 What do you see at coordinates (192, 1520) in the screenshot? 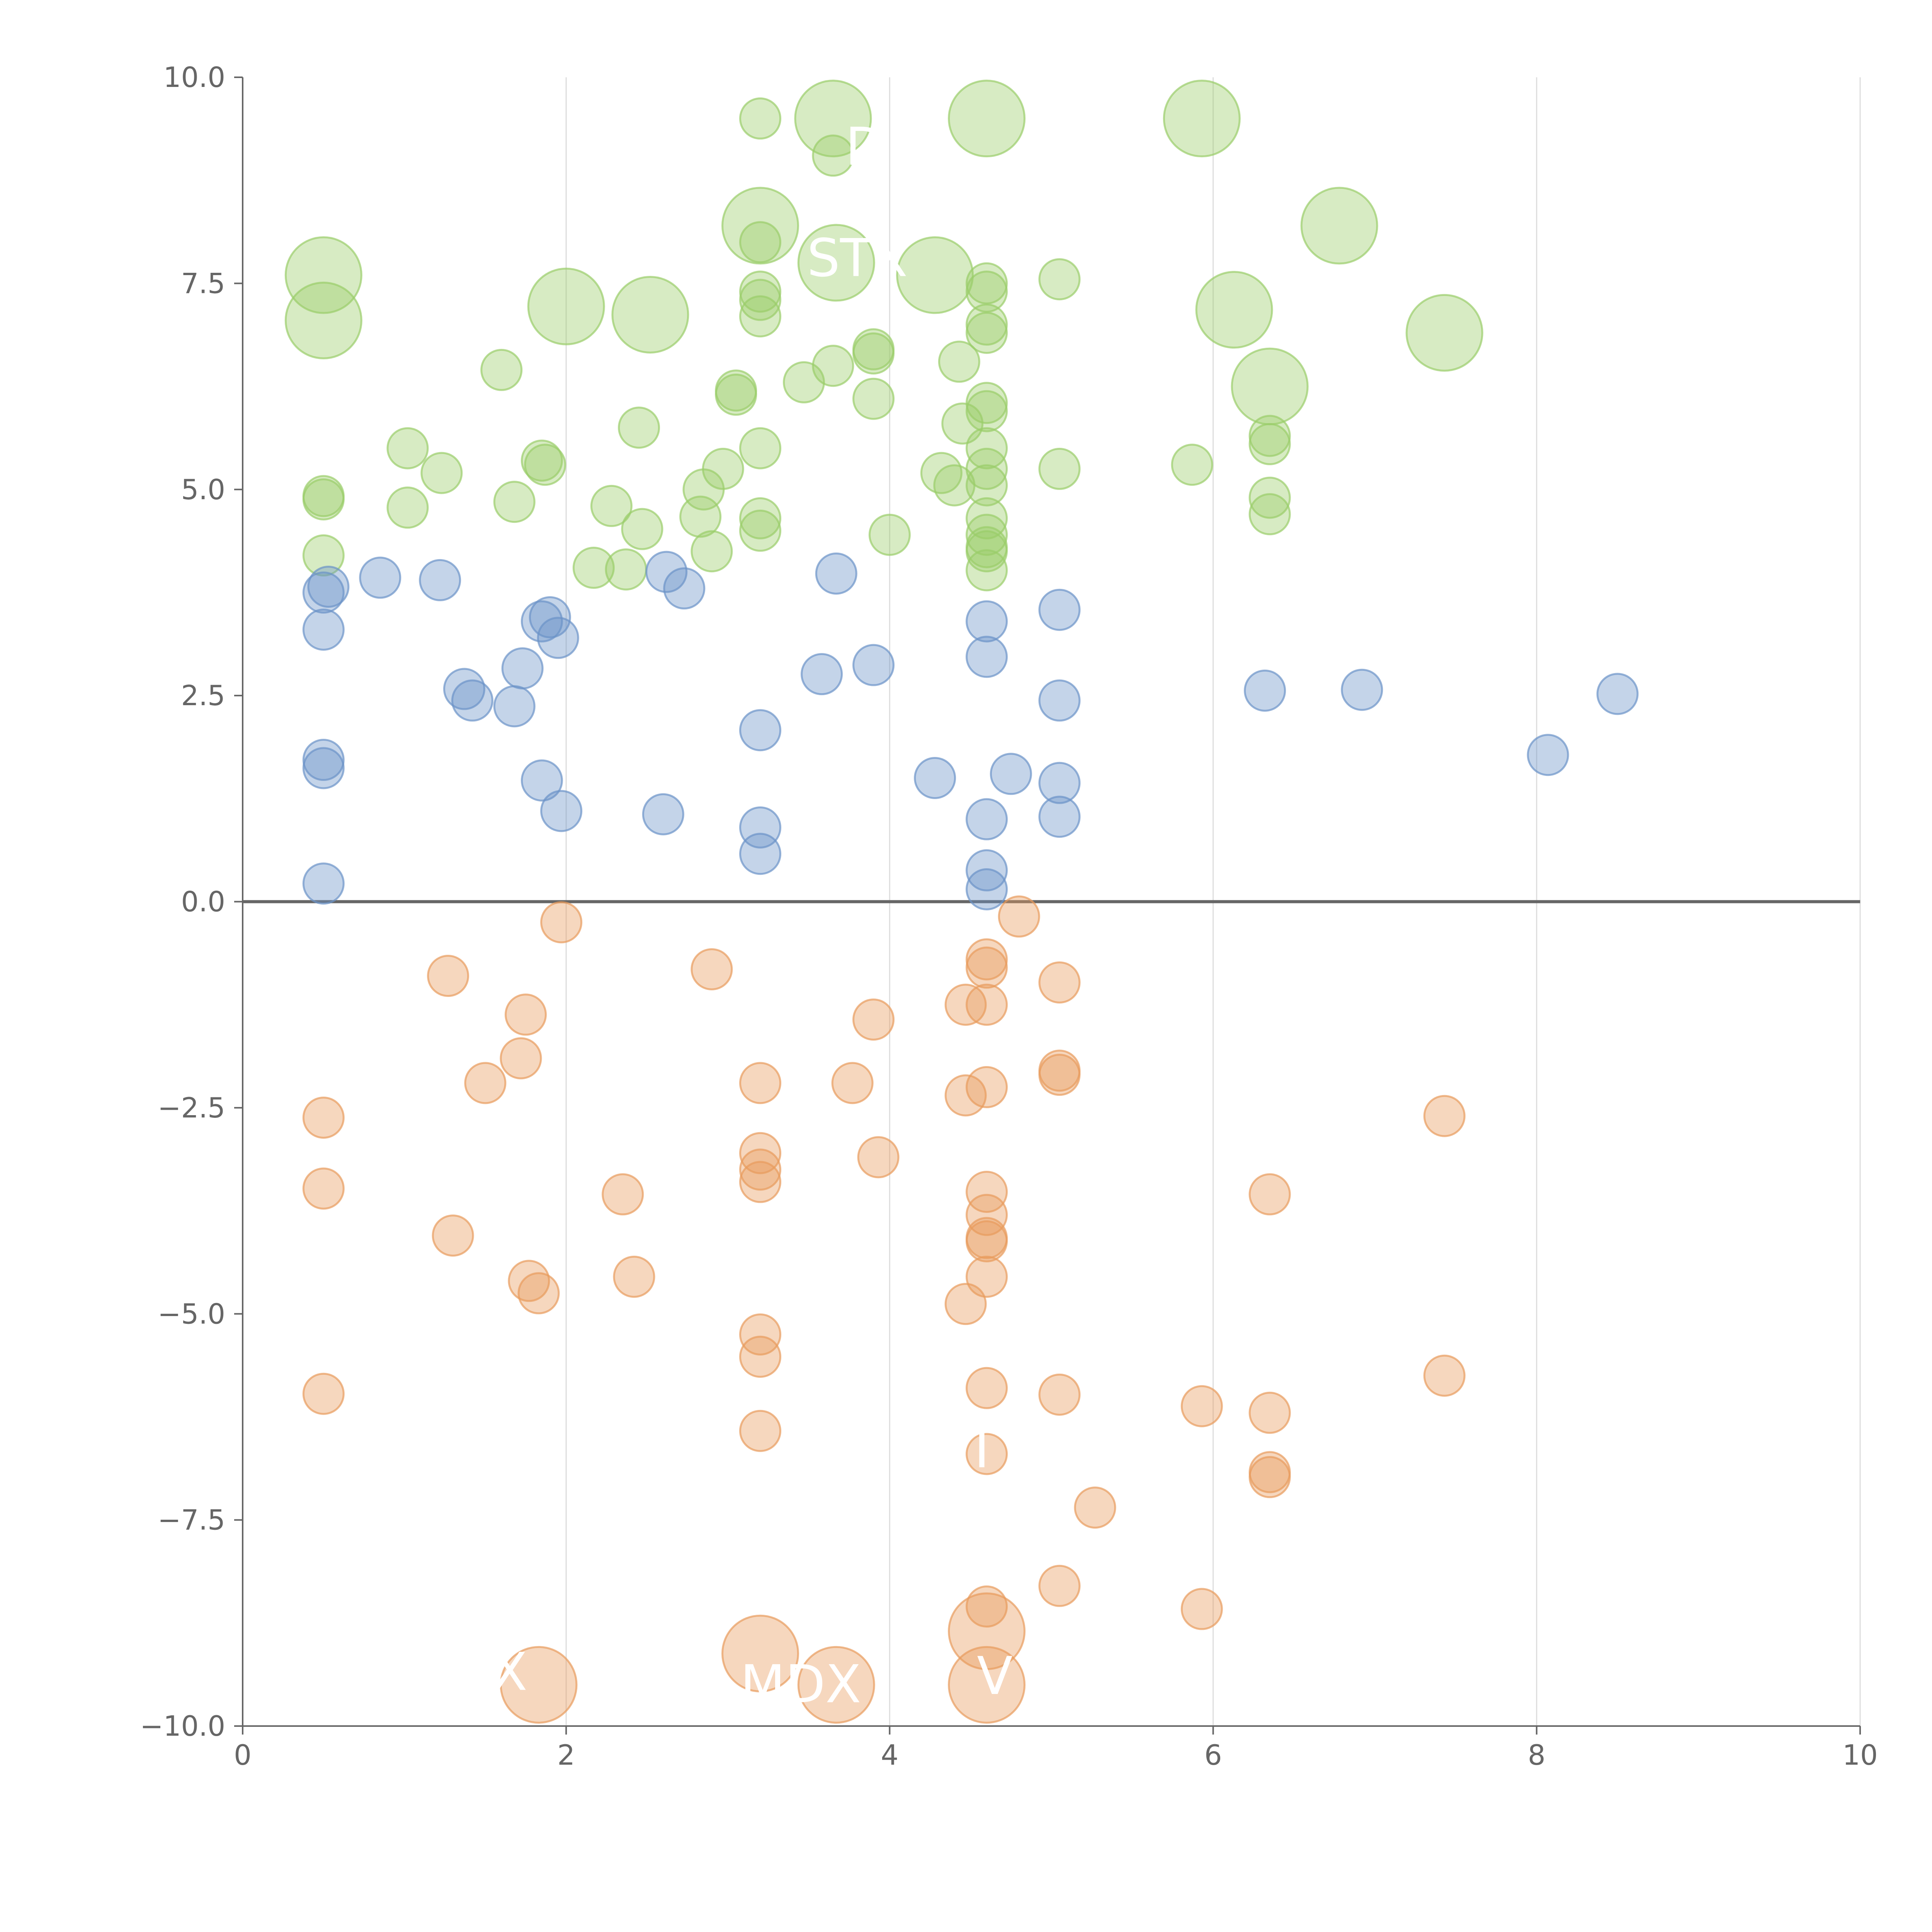
I see `y-tick-label: −7.5` at bounding box center [192, 1520].